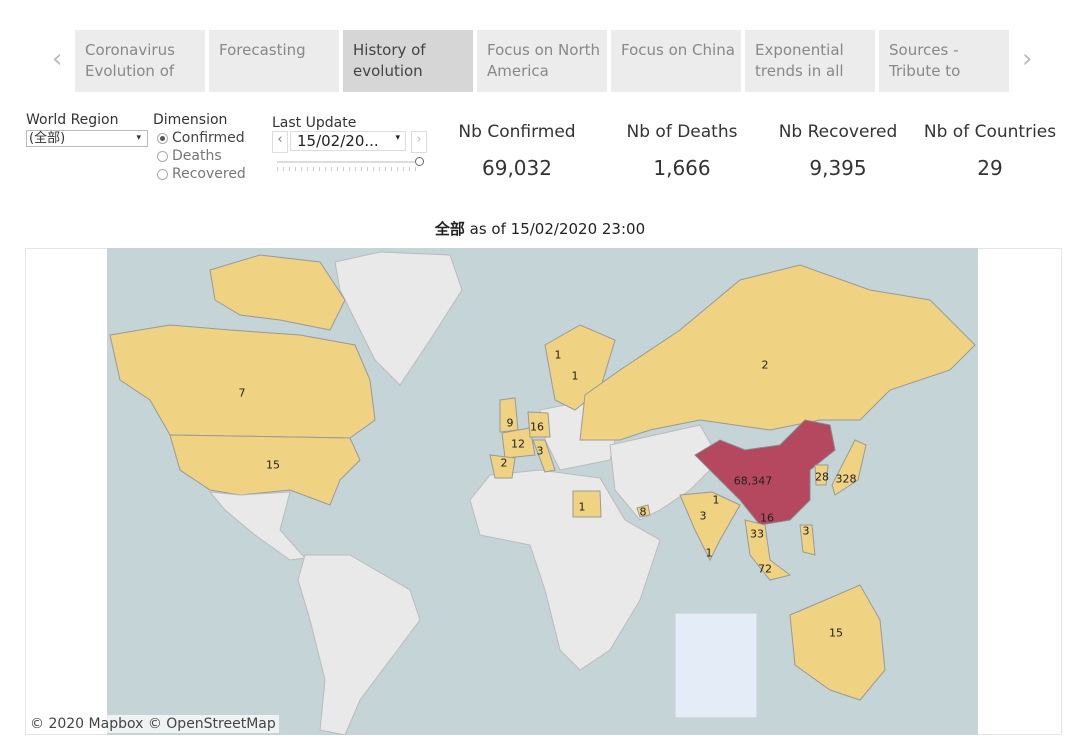 The width and height of the screenshot is (1080, 749). I want to click on last-update-label: Last Update, so click(314, 123).